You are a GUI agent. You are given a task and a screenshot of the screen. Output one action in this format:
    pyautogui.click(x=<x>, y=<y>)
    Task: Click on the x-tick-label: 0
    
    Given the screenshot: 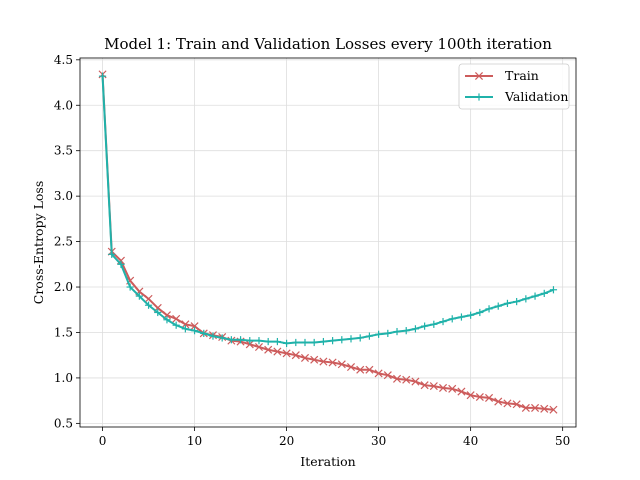 What is the action you would take?
    pyautogui.click(x=103, y=441)
    